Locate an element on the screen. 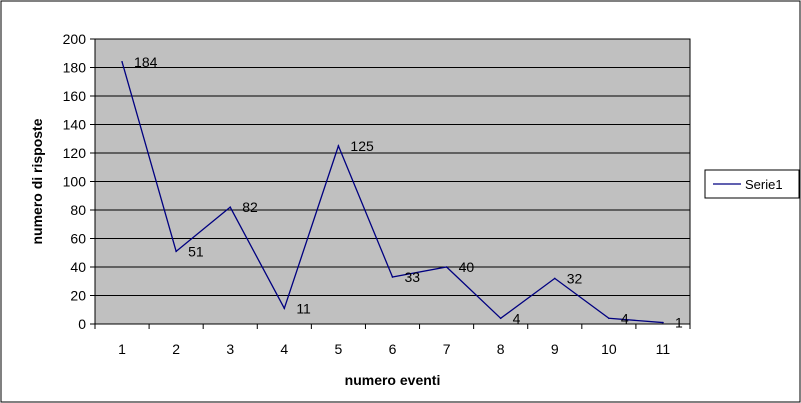  data-label: 51 is located at coordinates (196, 251).